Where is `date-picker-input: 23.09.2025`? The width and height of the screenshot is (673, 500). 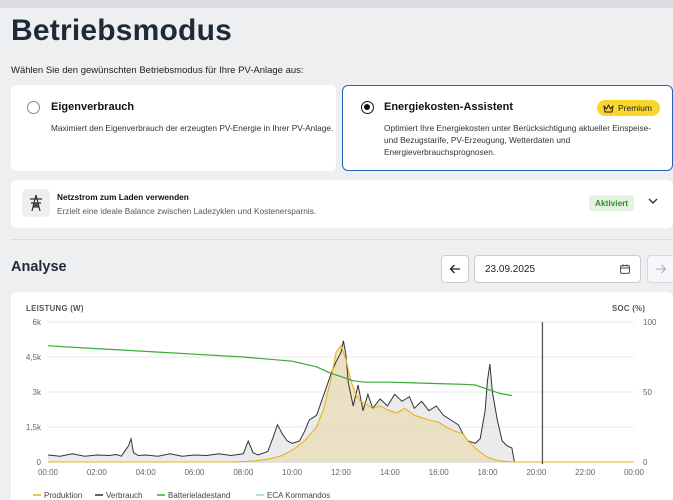
date-picker-input: 23.09.2025 is located at coordinates (557, 269).